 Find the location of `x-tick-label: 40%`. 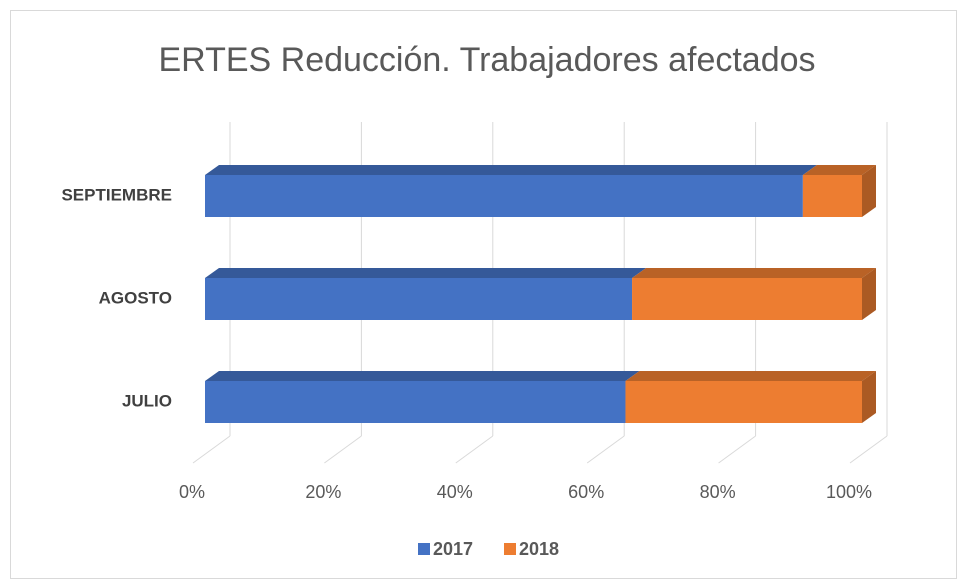

x-tick-label: 40% is located at coordinates (455, 492).